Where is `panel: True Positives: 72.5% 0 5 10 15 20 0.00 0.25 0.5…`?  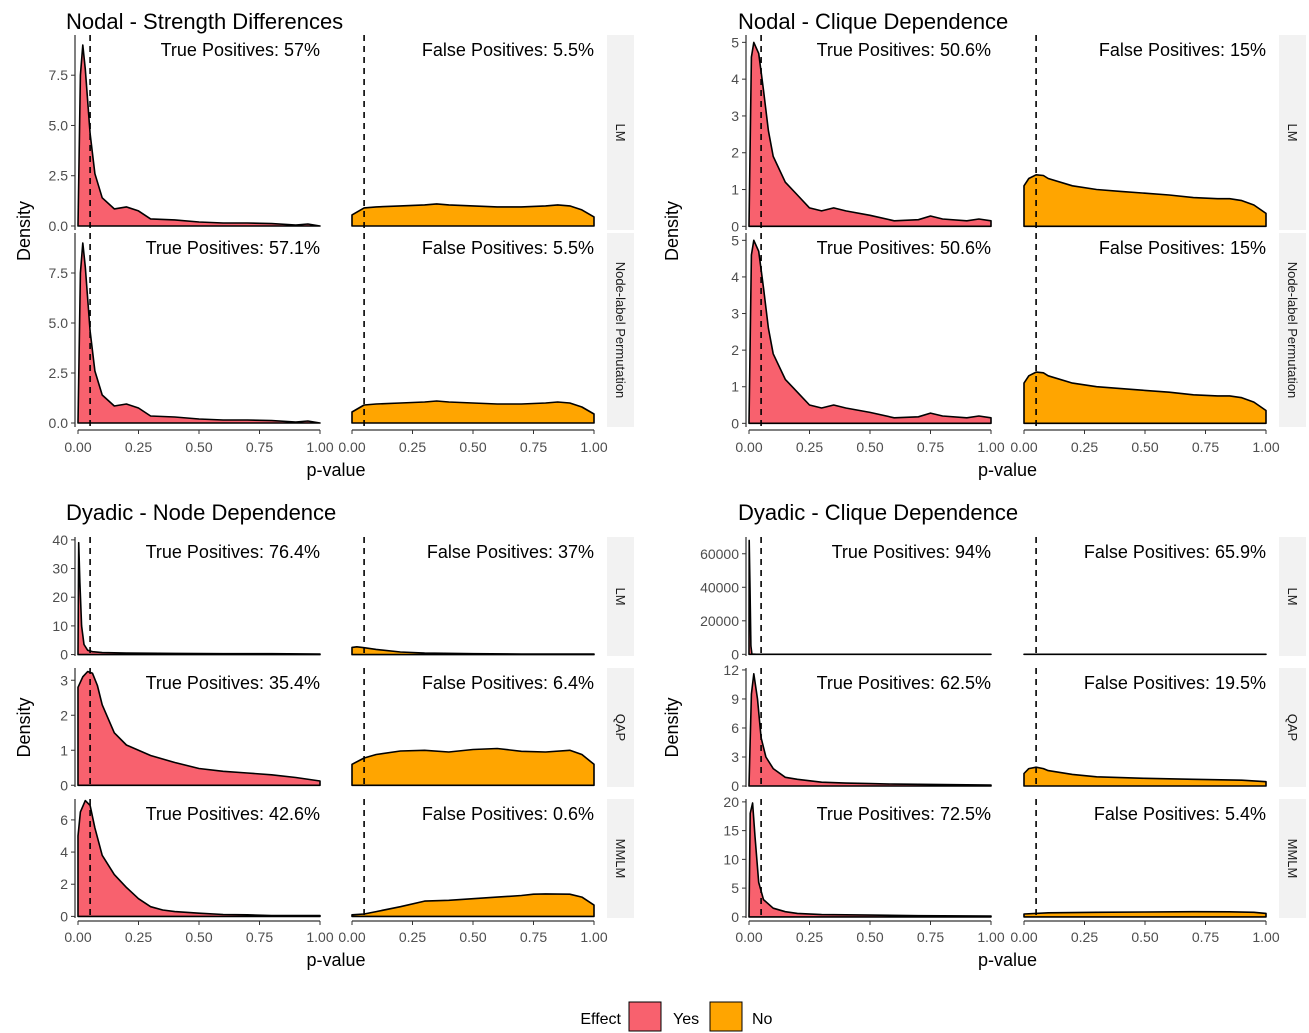
panel: True Positives: 72.5% 0 5 10 15 20 0.00 0.25 0.5… is located at coordinates (863, 869).